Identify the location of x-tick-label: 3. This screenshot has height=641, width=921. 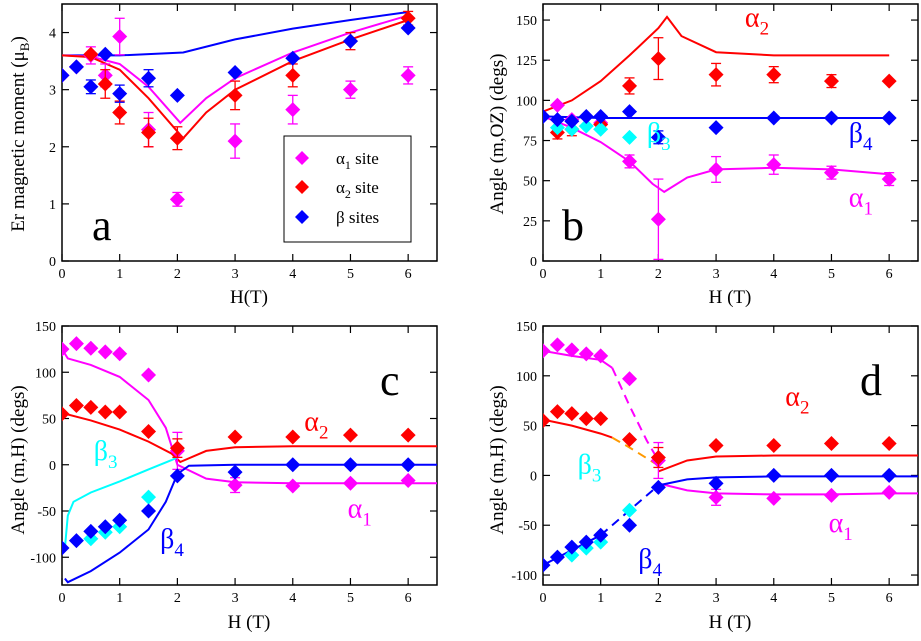
(235, 274).